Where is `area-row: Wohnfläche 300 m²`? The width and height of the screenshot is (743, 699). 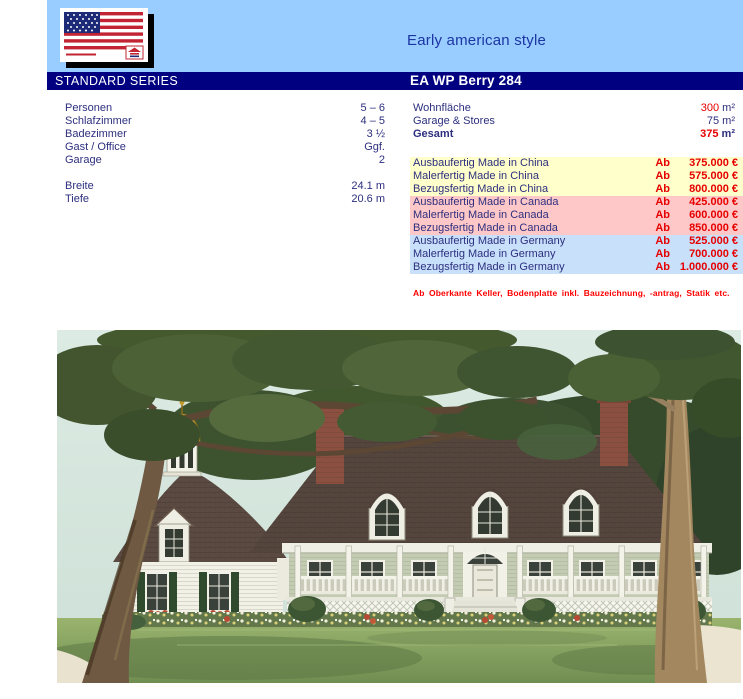
area-row: Wohnfläche 300 m² is located at coordinates (574, 108).